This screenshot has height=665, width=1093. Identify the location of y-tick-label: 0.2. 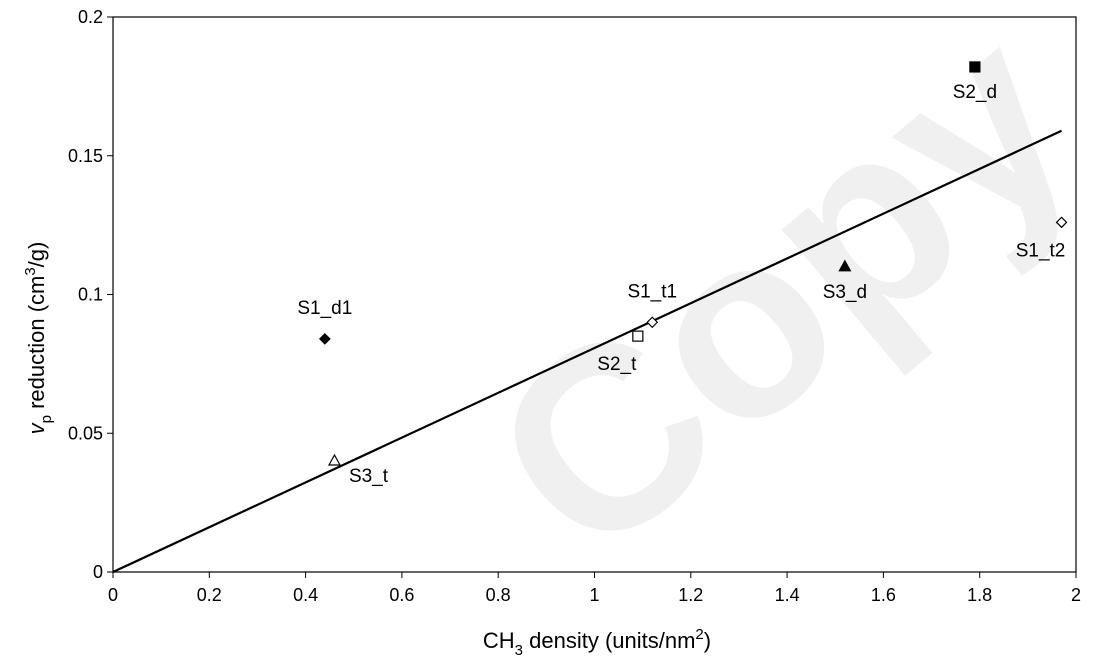
(90, 17).